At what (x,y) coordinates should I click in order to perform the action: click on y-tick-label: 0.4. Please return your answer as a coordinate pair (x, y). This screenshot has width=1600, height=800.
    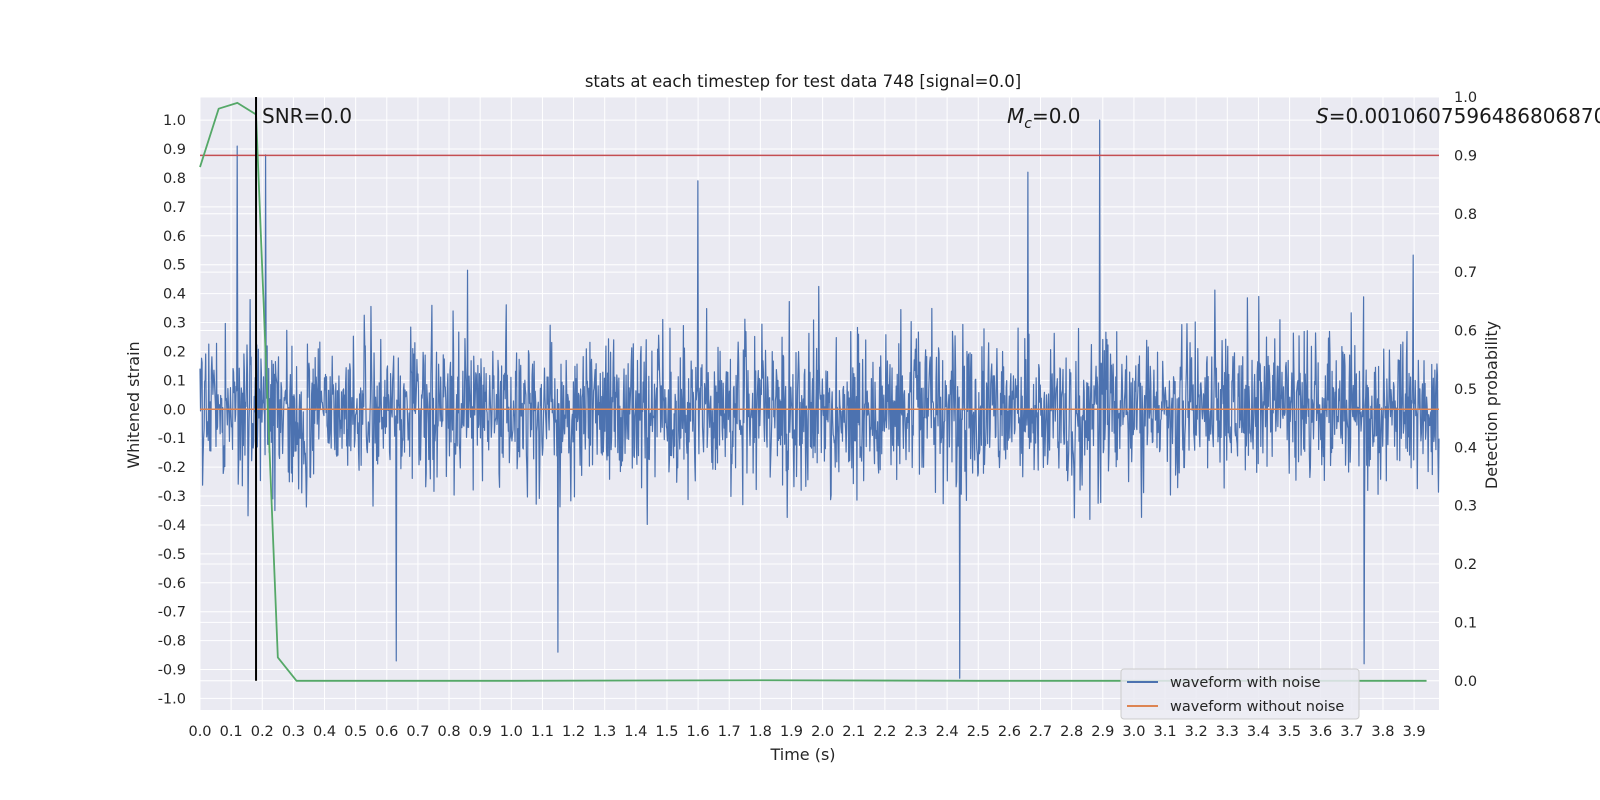
    Looking at the image, I should click on (174, 295).